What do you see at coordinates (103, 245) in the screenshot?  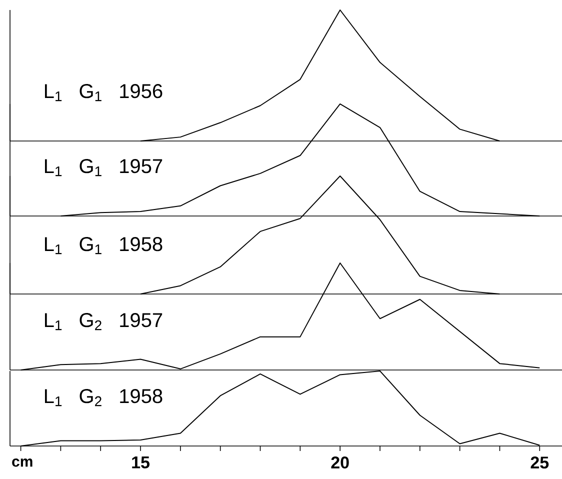 I see `chart-title: L$_{1}$ G$_{1}$ 1958` at bounding box center [103, 245].